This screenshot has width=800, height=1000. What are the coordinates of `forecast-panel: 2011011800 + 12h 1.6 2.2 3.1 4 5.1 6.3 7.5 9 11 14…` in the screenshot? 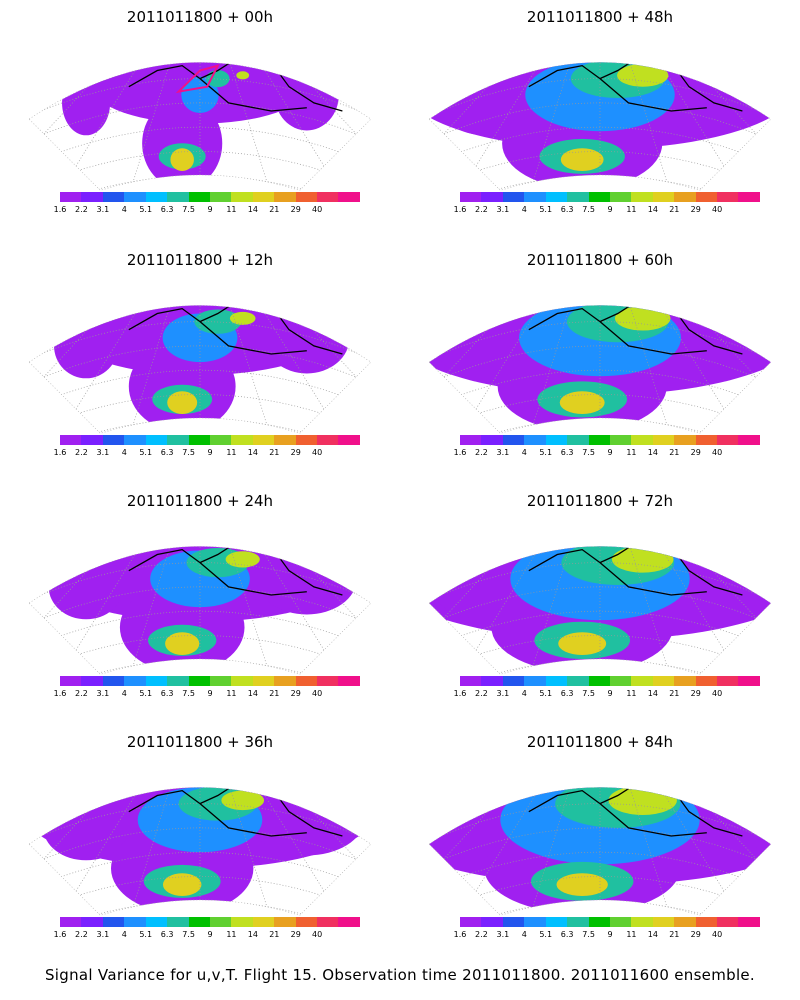 It's located at (200, 363).